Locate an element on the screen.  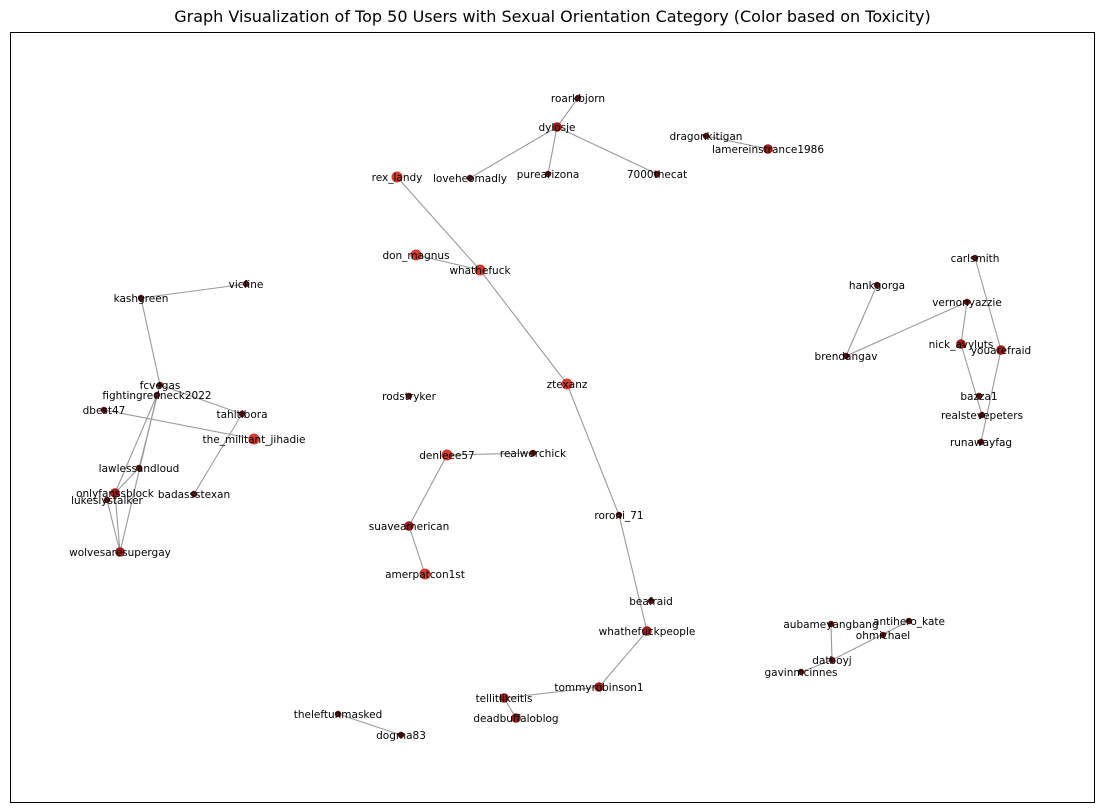
node-dbest47 is located at coordinates (104, 410).